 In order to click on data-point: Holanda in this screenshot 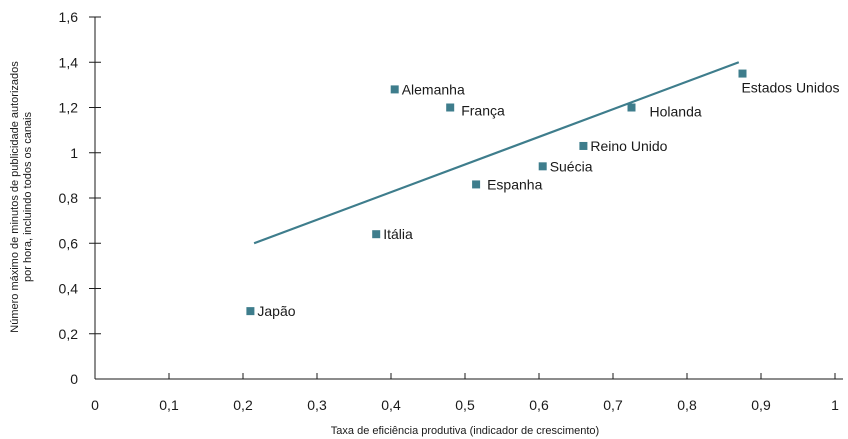, I will do `click(664, 111)`.